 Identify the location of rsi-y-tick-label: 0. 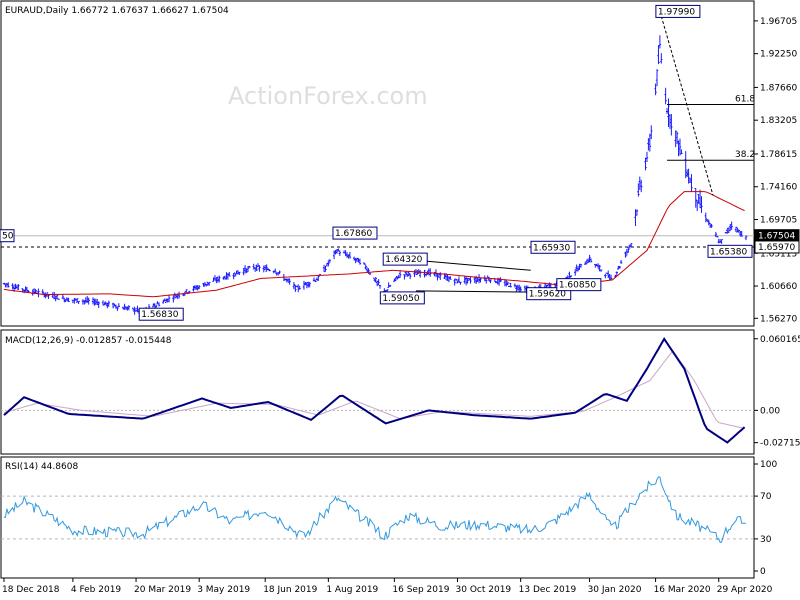
(763, 572).